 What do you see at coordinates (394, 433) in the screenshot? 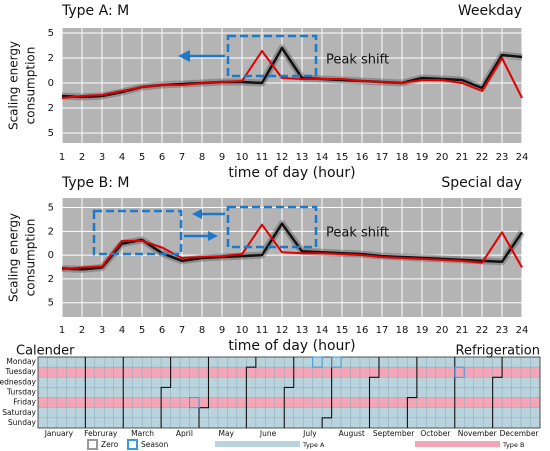
I see `month-label: September` at bounding box center [394, 433].